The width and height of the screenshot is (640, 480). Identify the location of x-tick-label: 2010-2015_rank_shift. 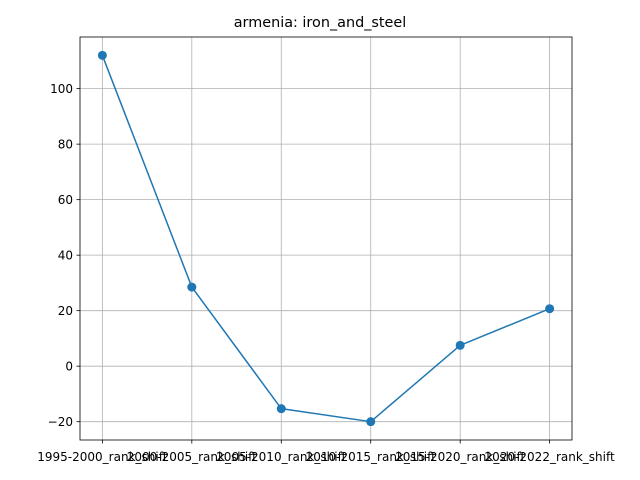
(371, 457).